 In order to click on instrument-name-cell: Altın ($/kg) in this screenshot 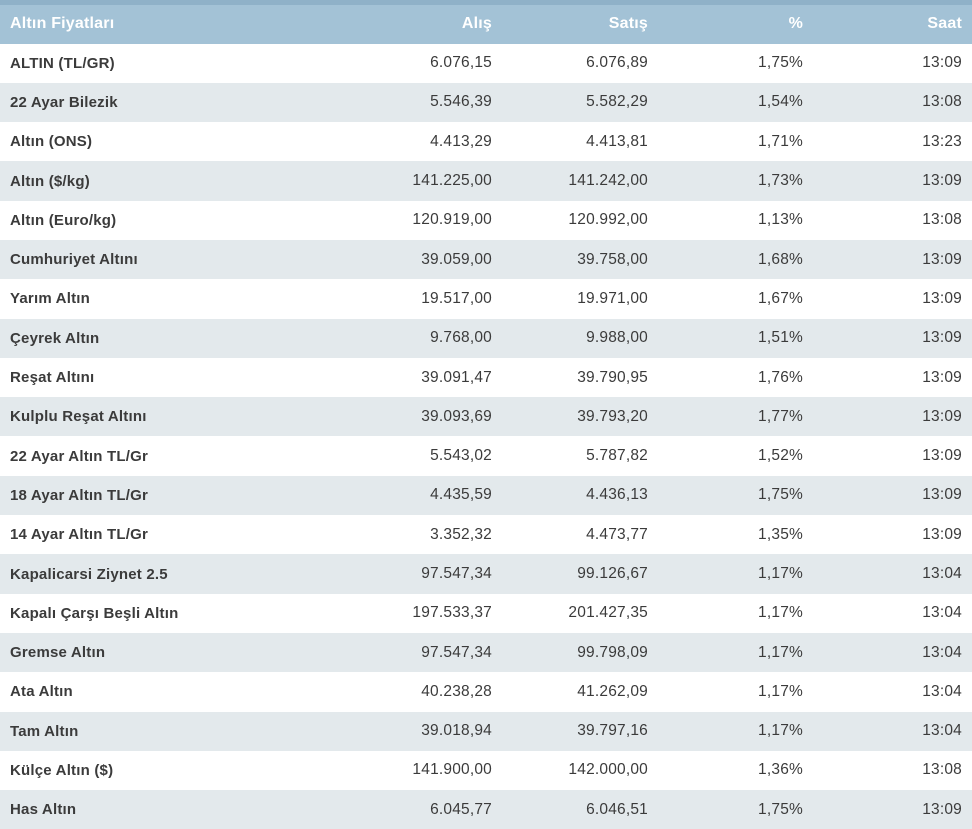, I will do `click(175, 180)`.